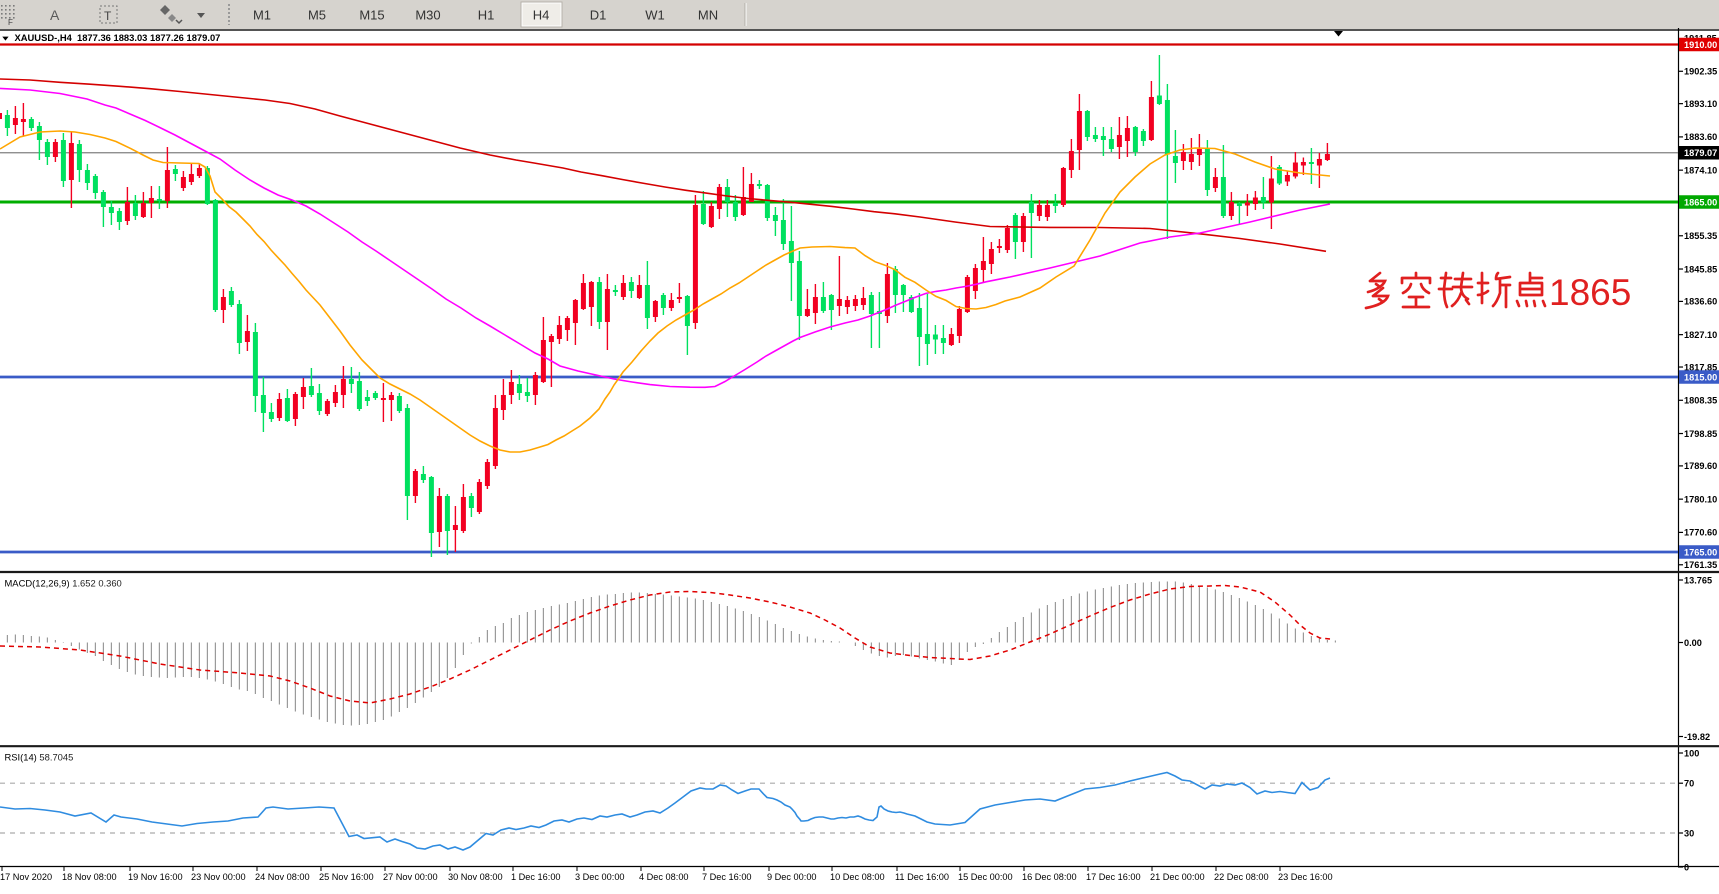  Describe the element at coordinates (655, 15) in the screenshot. I see `svg-text: W1` at that location.